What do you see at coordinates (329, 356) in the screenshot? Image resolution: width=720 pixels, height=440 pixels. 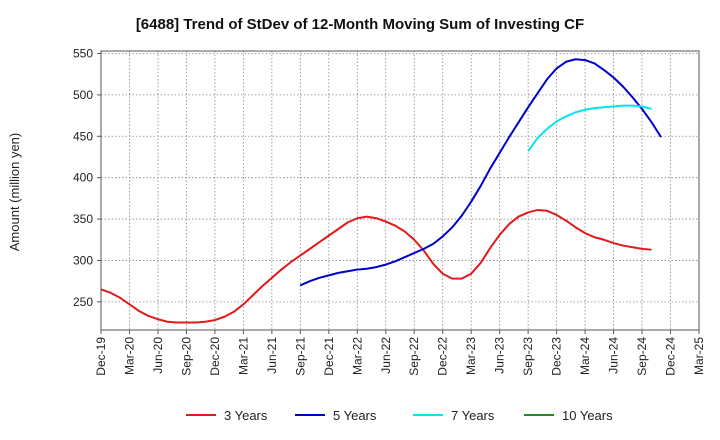 I see `x-tick-label: Dec-21` at bounding box center [329, 356].